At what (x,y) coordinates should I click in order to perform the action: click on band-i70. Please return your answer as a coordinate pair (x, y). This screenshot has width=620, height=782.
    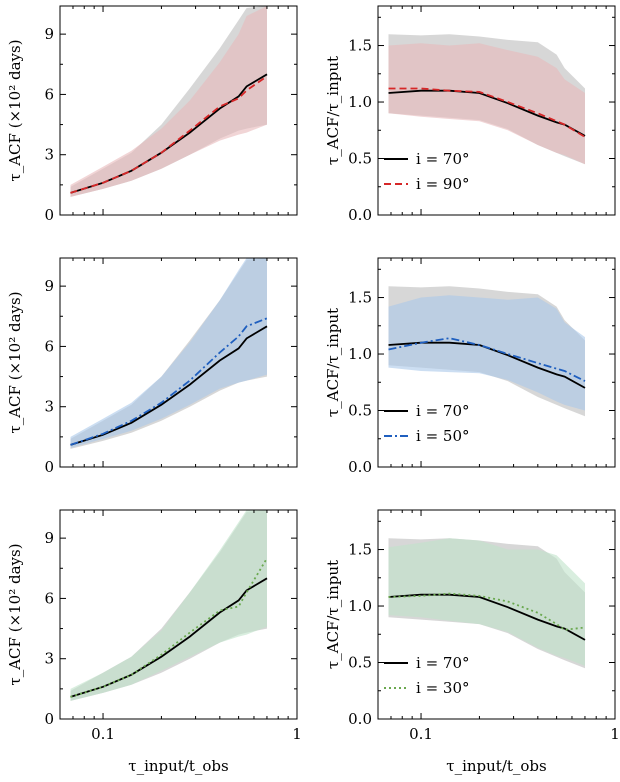
    Looking at the image, I should click on (168, 101).